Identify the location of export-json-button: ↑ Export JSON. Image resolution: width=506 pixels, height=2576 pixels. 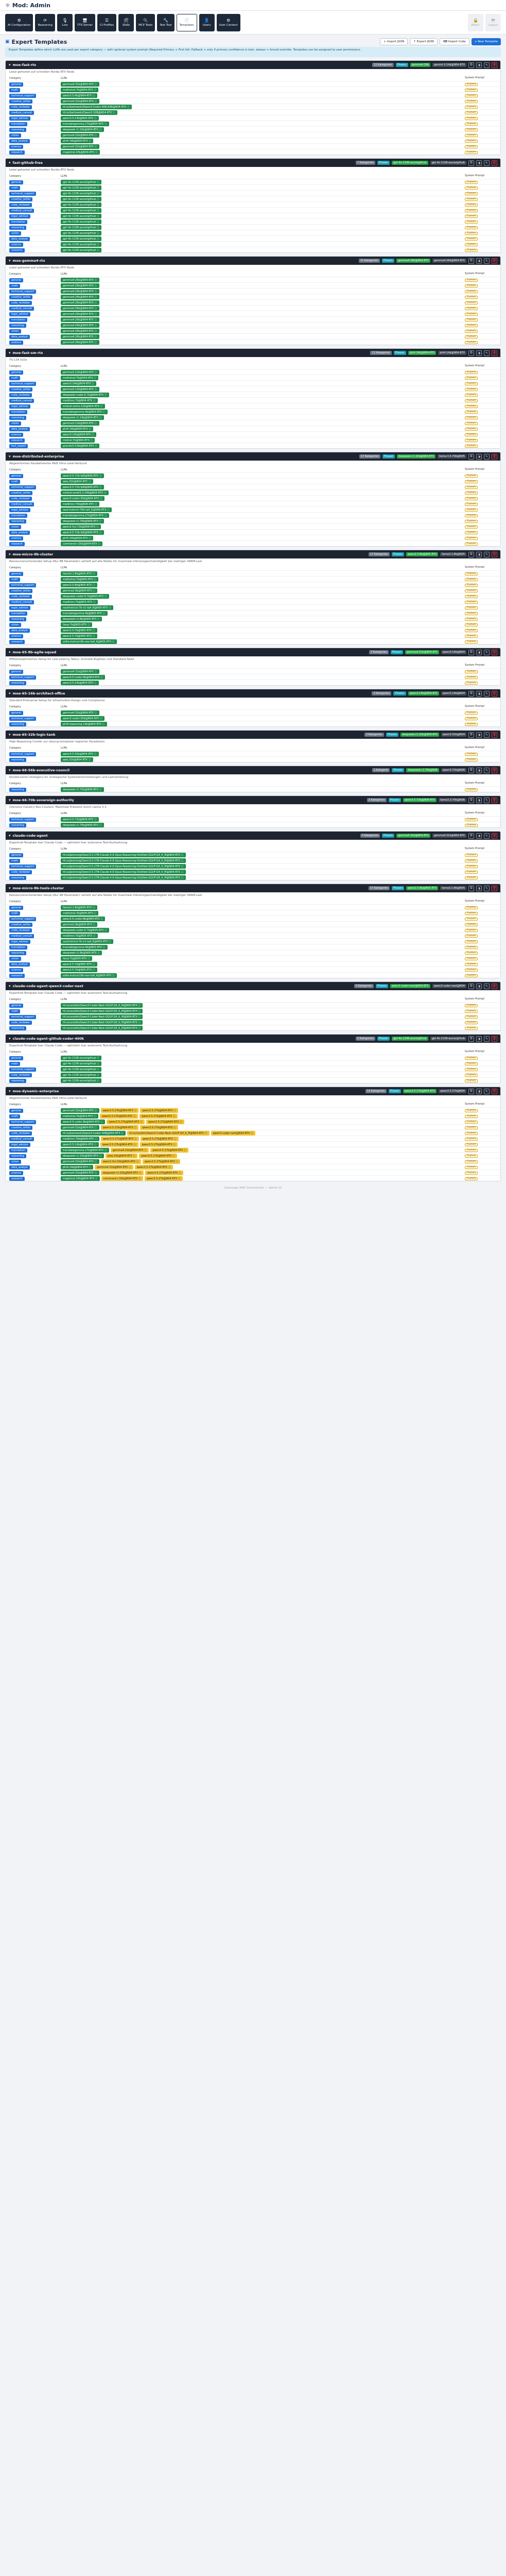
(424, 41).